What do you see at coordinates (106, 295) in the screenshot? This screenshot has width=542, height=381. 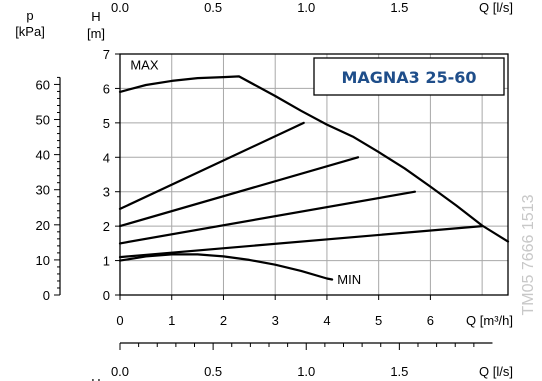 I see `h-tick-label: 0` at bounding box center [106, 295].